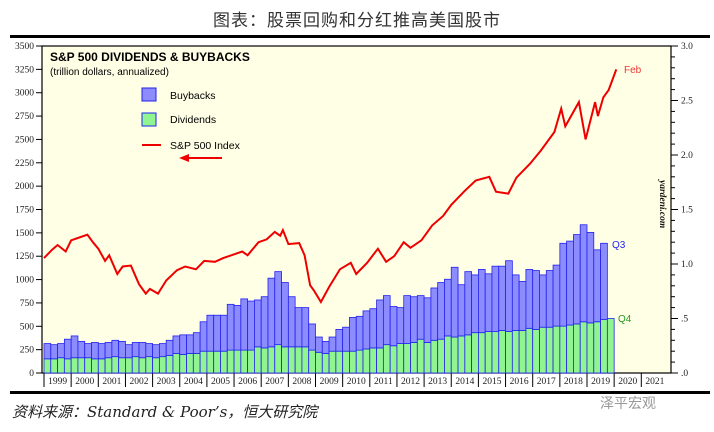  Describe the element at coordinates (193, 382) in the screenshot. I see `year-label: 2004` at that location.